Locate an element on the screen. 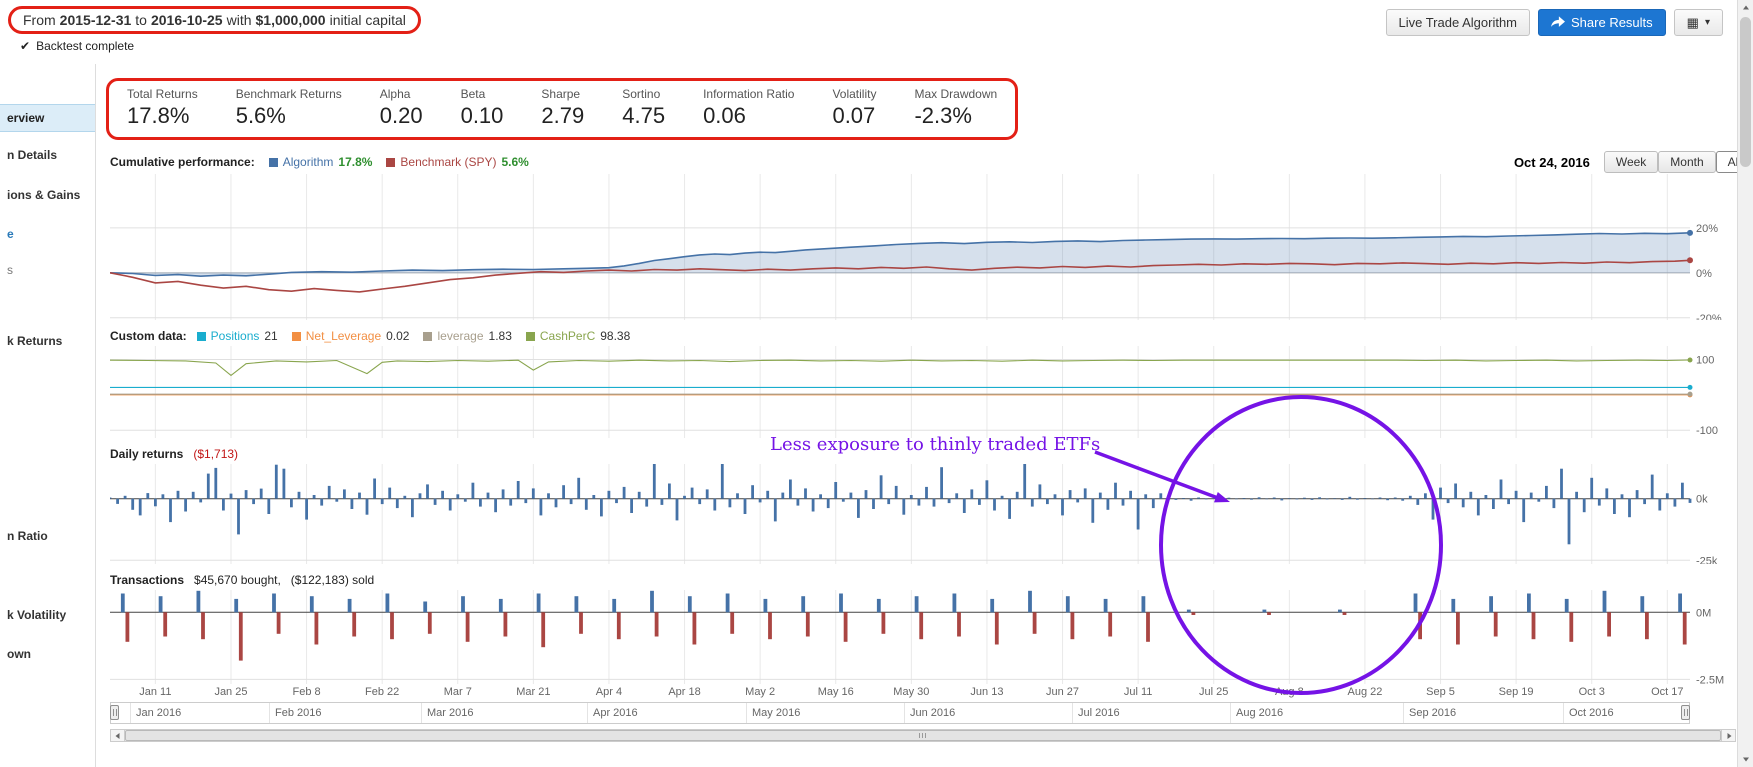 The height and width of the screenshot is (767, 1753). summary-from: From is located at coordinates (39, 20).